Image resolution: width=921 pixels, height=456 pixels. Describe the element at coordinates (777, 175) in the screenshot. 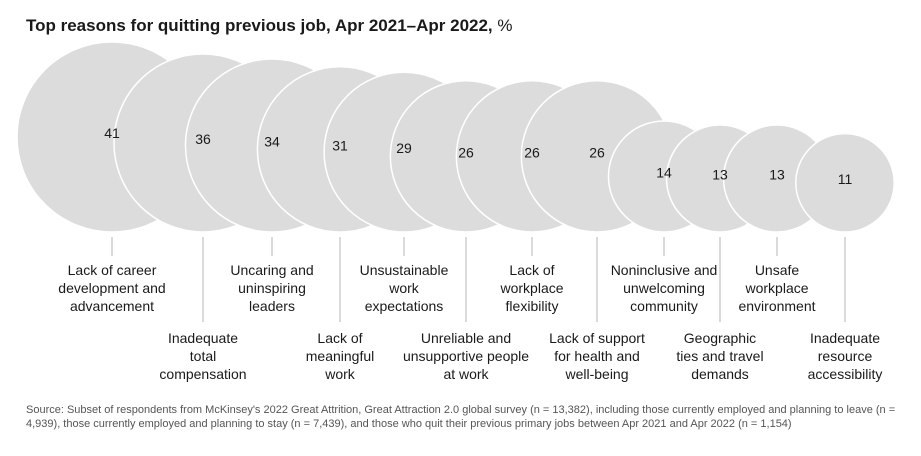

I see `value-label-unsafe-workplace-environment: 13` at that location.